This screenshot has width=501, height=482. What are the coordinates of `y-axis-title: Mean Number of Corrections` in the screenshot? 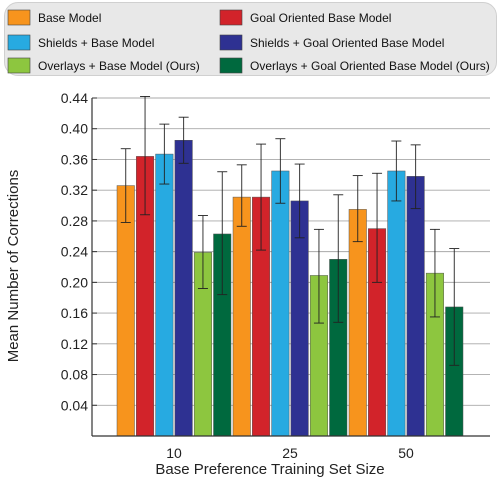 It's located at (13, 266).